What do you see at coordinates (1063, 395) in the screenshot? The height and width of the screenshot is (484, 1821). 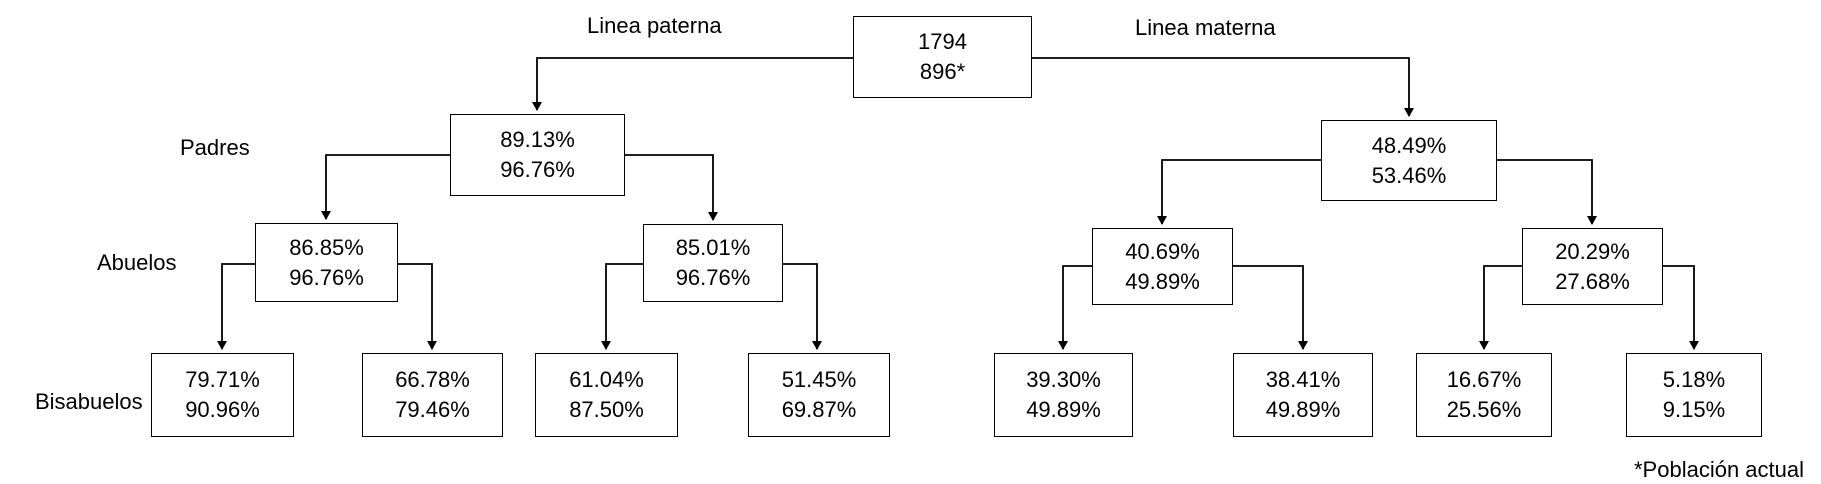 I see `node-maternal-great-grandparent-1: 39.30% 49.89%` at bounding box center [1063, 395].